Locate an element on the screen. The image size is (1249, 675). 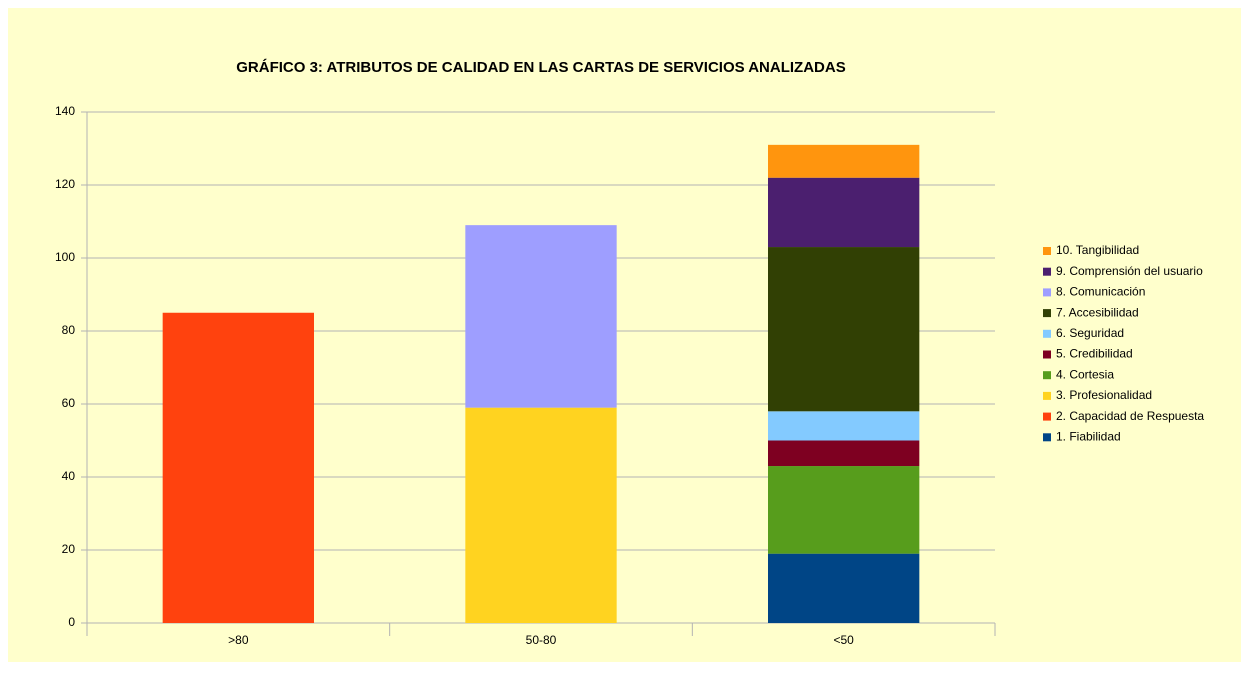
x-tick-label: 50-80 is located at coordinates (541, 640).